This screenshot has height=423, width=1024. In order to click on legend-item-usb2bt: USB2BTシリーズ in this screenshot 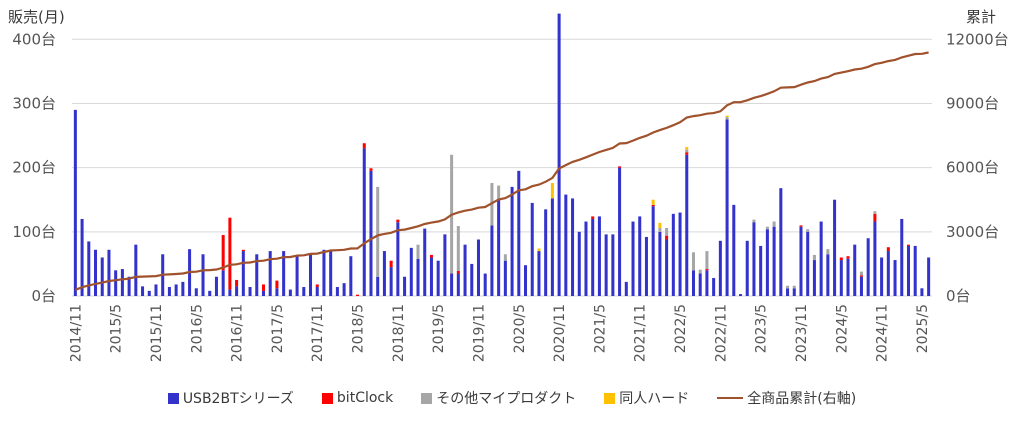, I will do `click(230, 398)`.